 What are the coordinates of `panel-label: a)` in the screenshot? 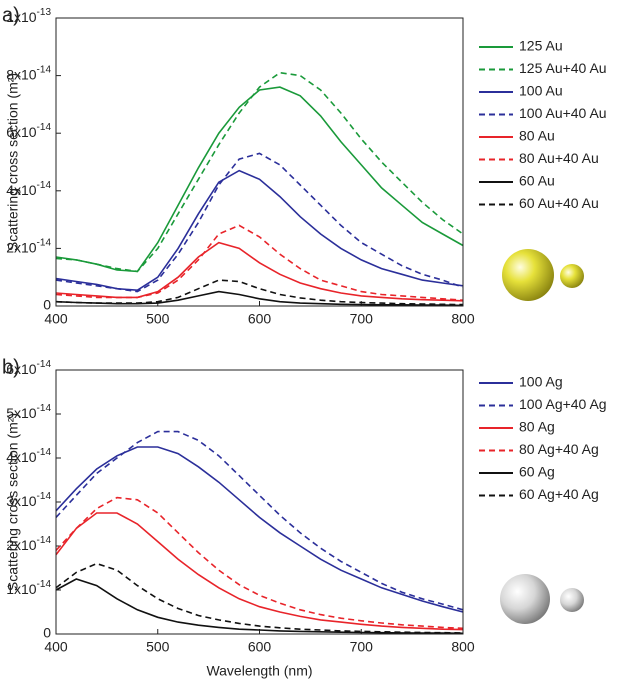 It's located at (11, 15).